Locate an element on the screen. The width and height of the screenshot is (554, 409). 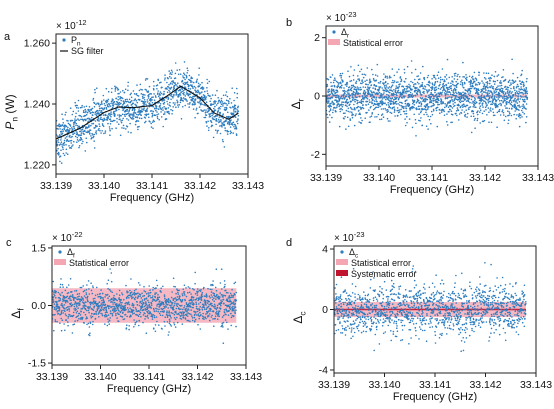
x-axis-label: Frequency (GHz) is located at coordinates (432, 190).